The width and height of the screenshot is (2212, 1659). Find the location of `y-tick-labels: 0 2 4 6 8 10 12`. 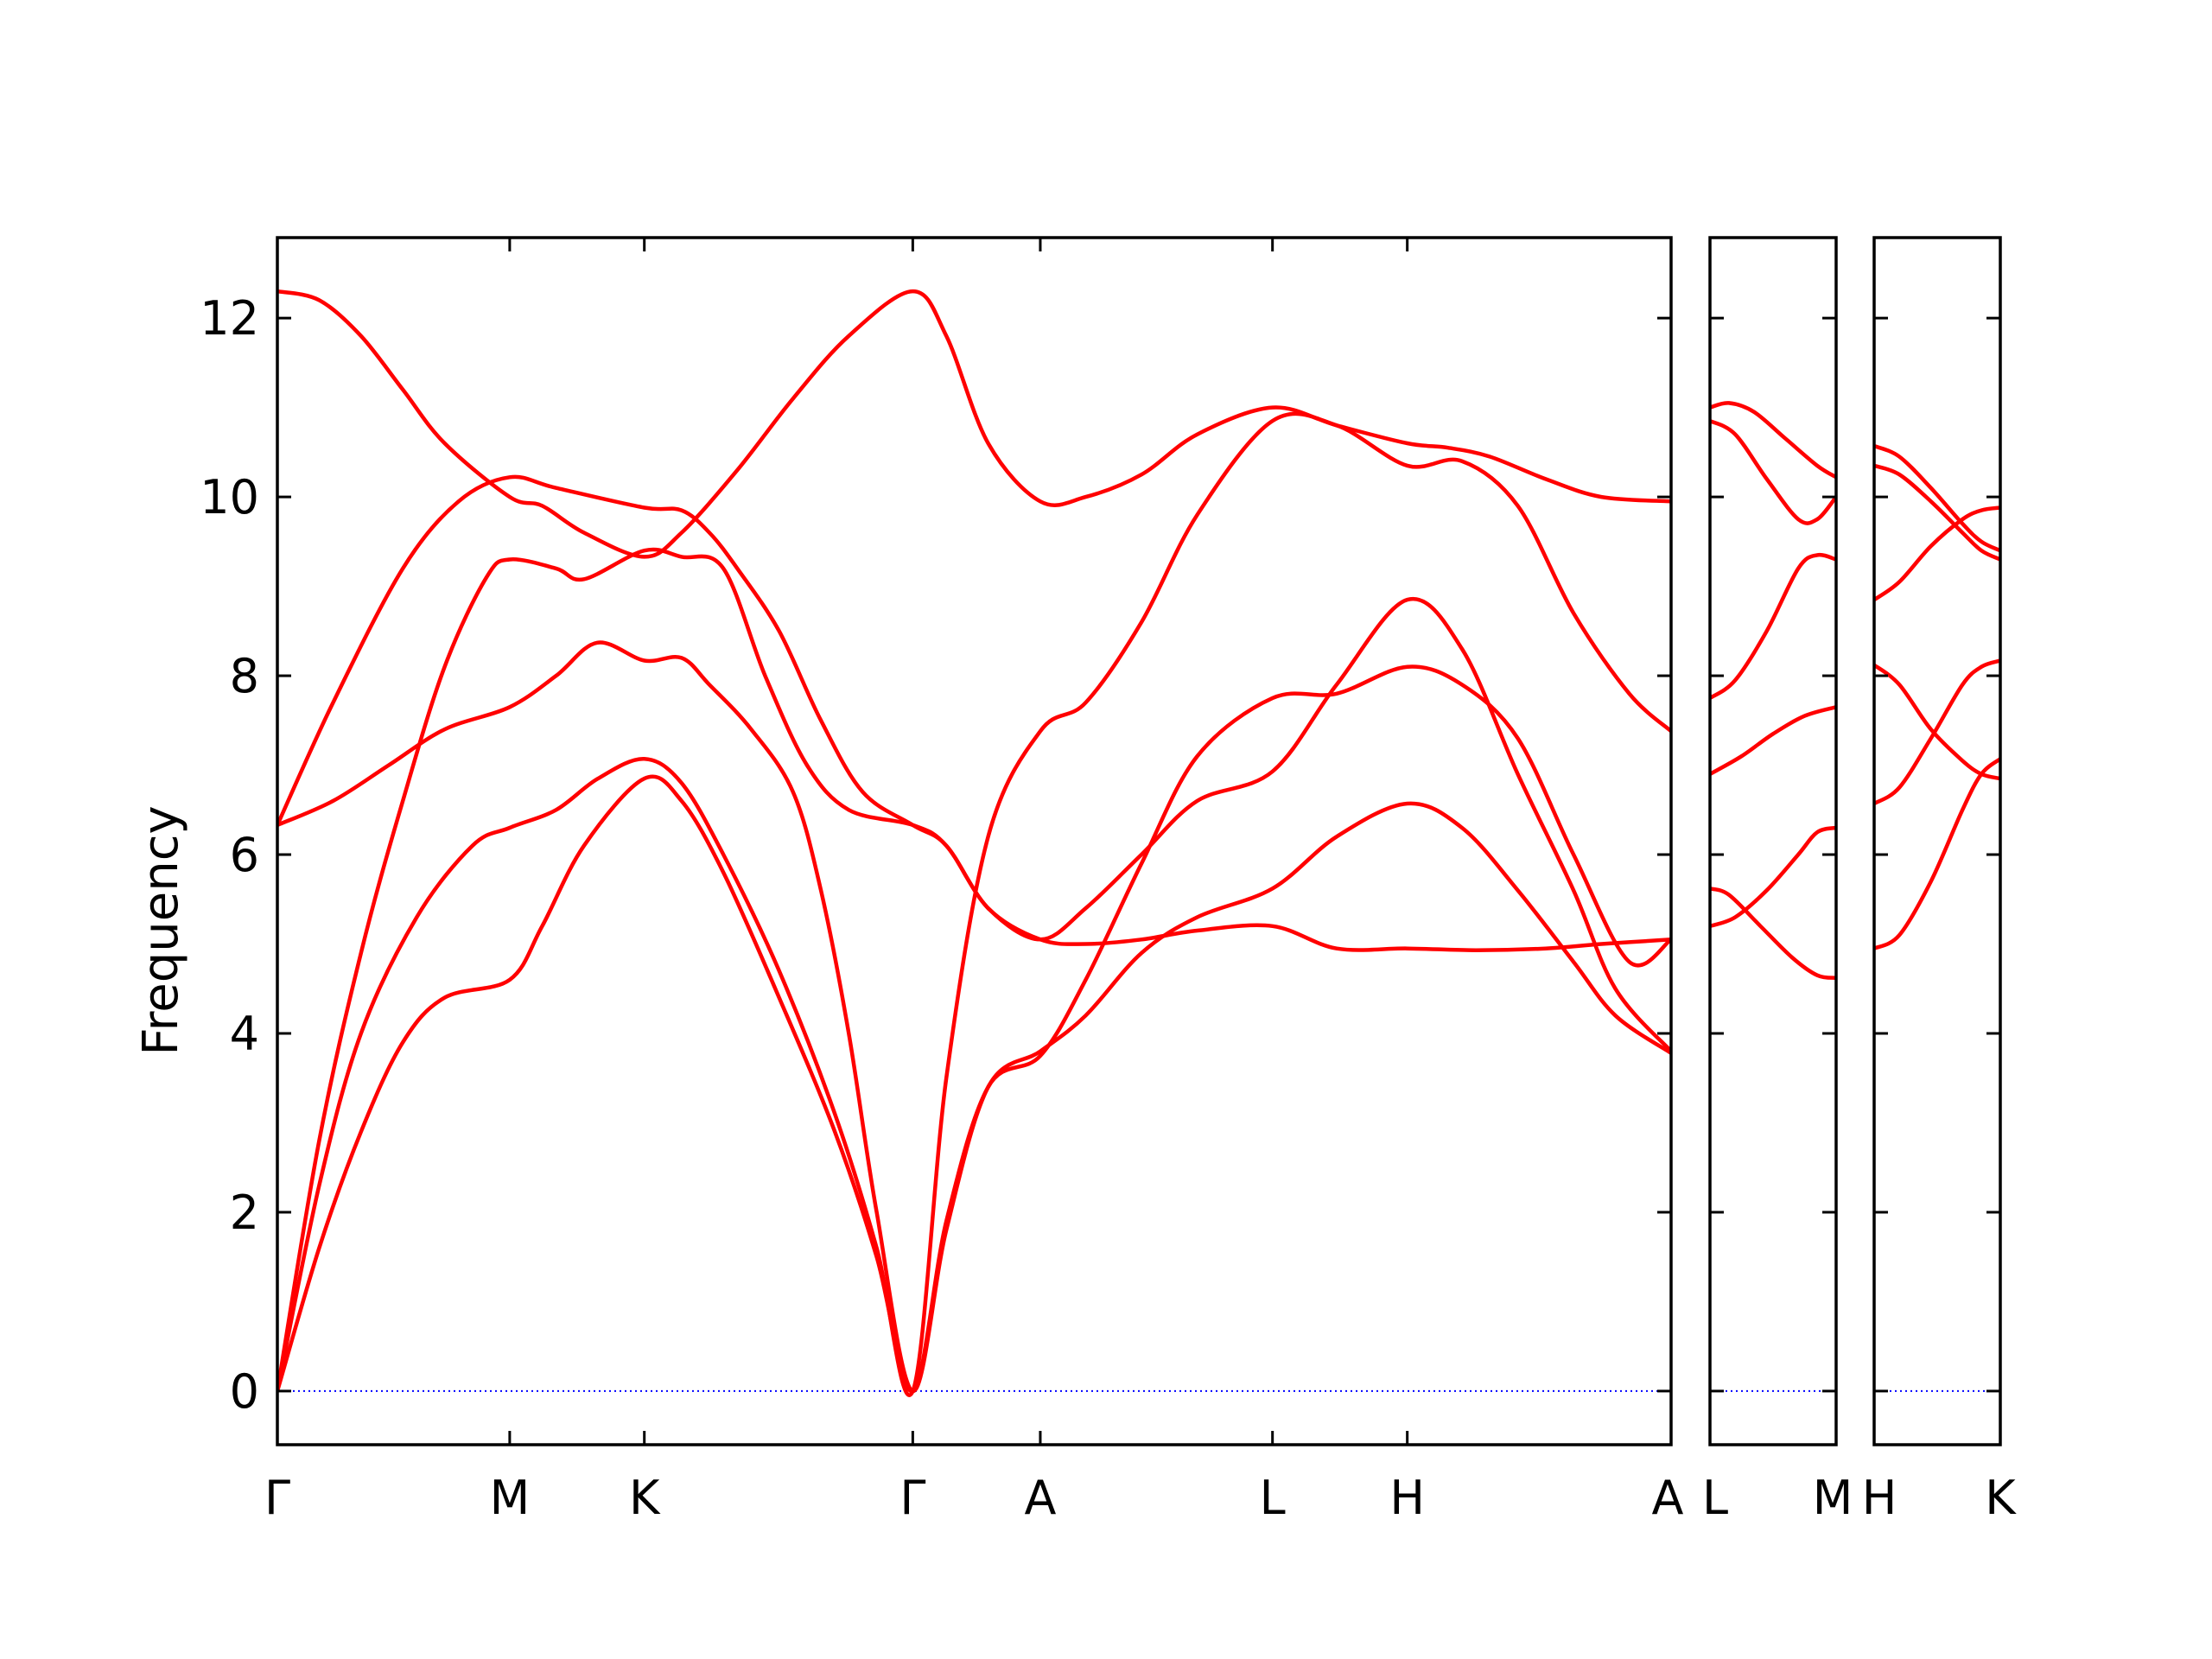

y-tick-labels: 0 2 4 6 8 10 12 is located at coordinates (230, 855).